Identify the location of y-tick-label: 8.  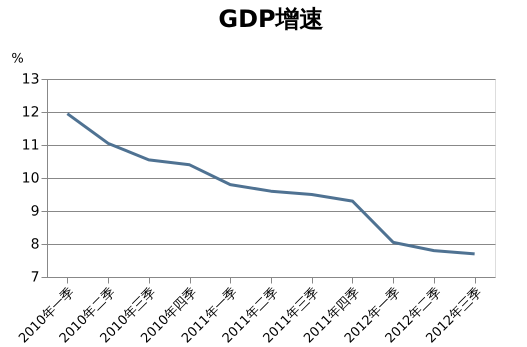
(35, 244).